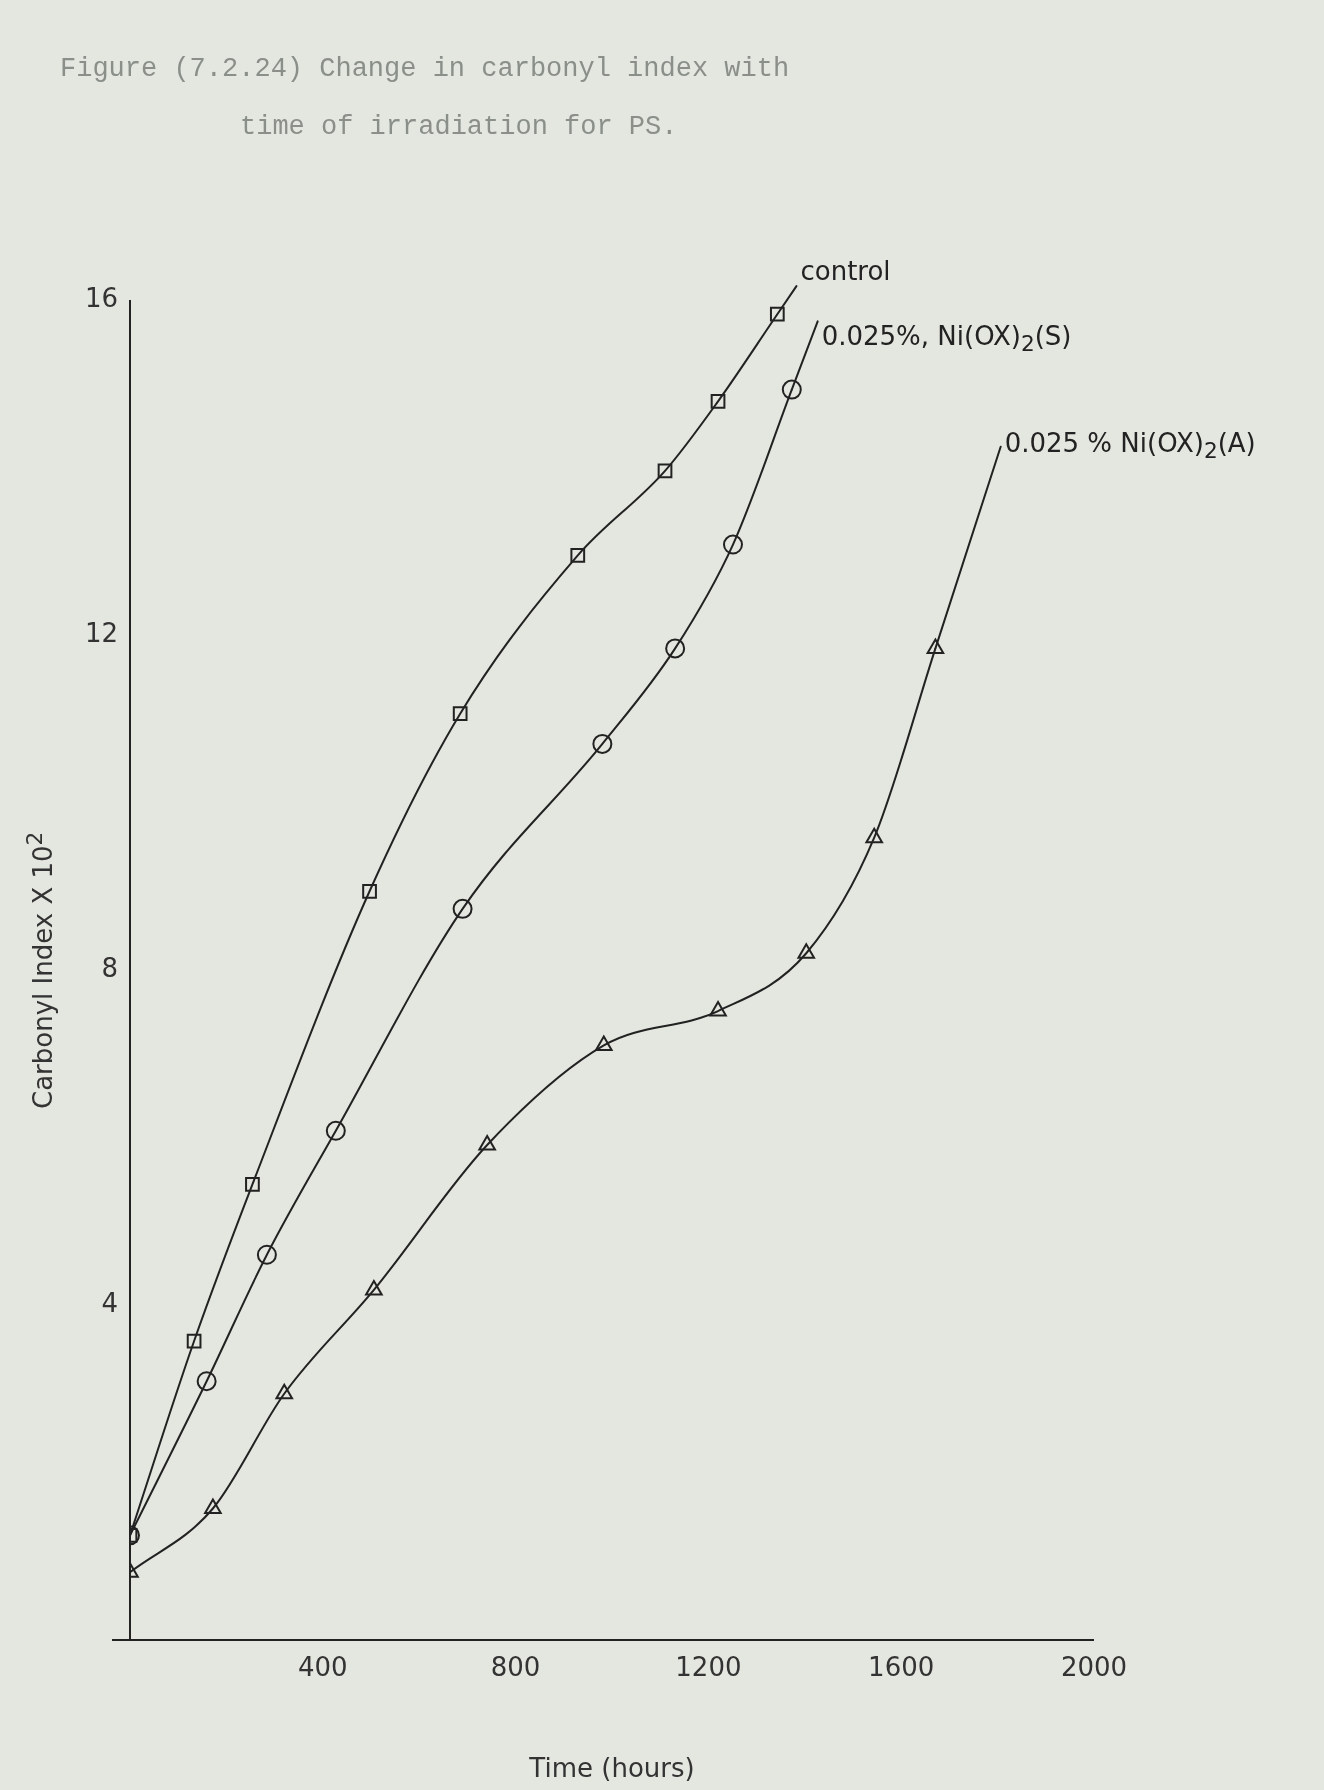  What do you see at coordinates (515, 1667) in the screenshot?
I see `x-tick-label: 800` at bounding box center [515, 1667].